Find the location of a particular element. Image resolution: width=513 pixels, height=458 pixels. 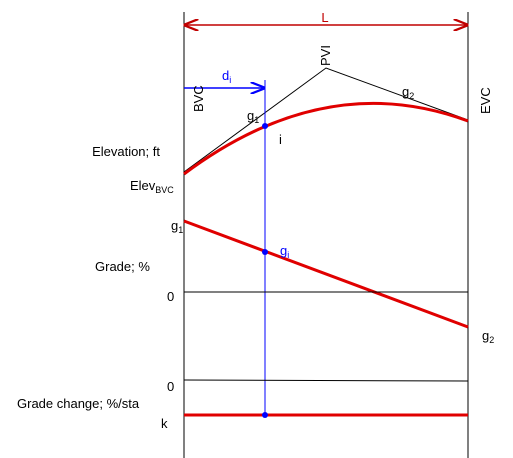

point-i is located at coordinates (265, 126).